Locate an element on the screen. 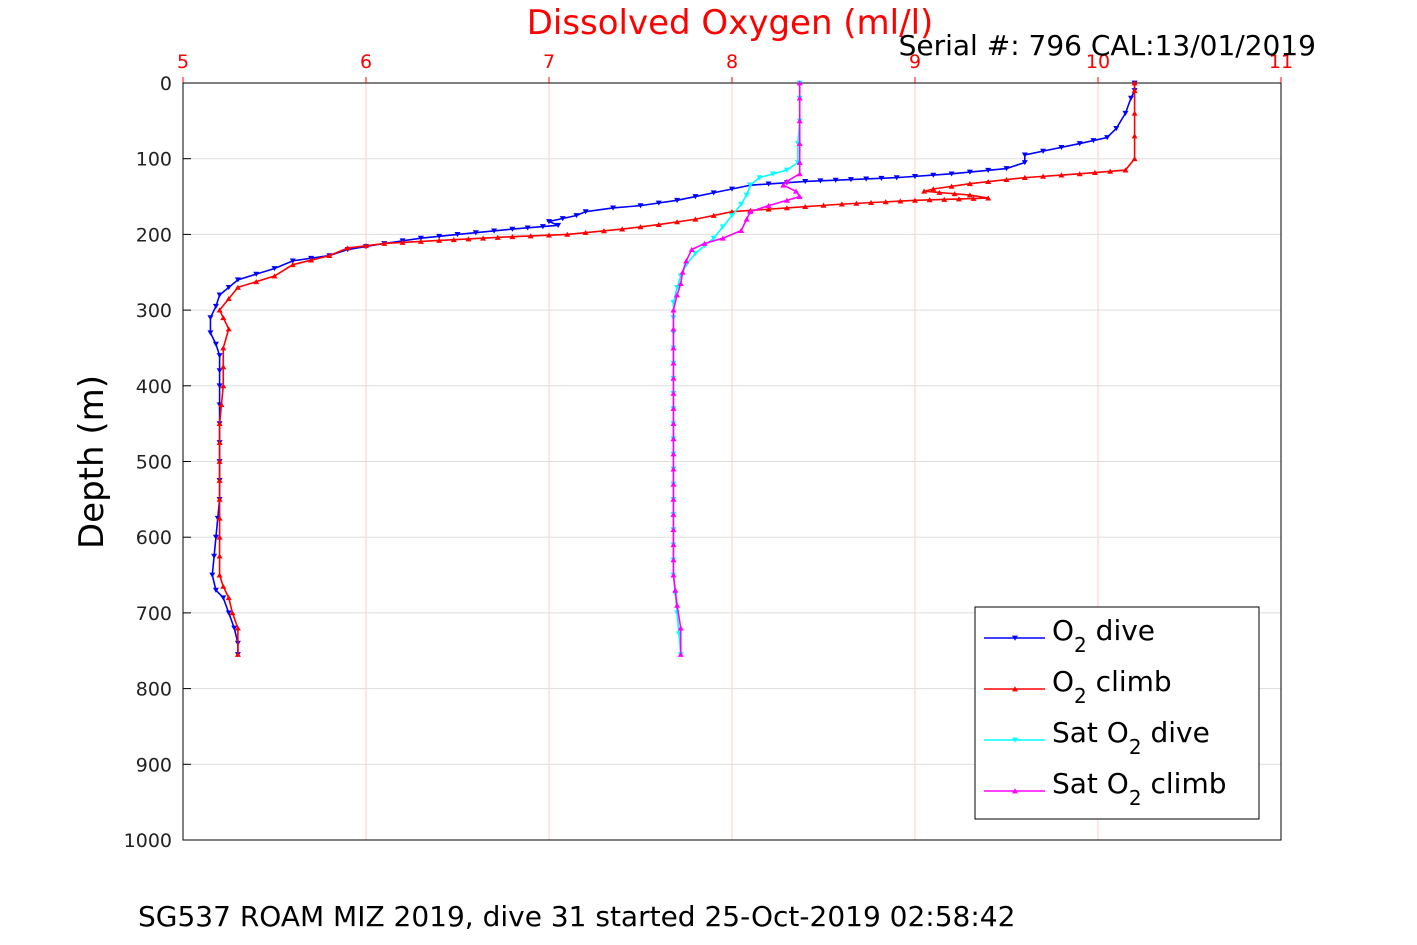  x-tick-label: 6 is located at coordinates (366, 62).